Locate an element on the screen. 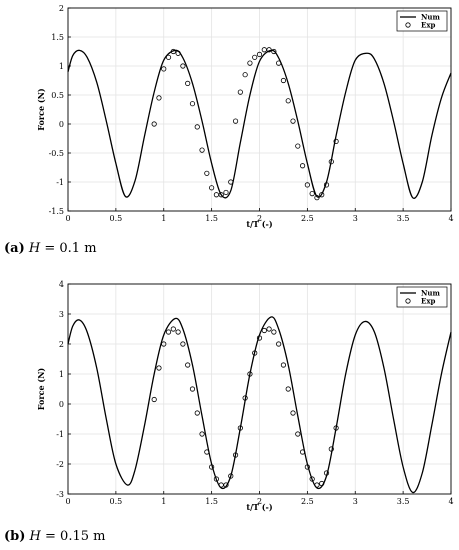 The image size is (459, 550). legend-label: Num is located at coordinates (430, 293).